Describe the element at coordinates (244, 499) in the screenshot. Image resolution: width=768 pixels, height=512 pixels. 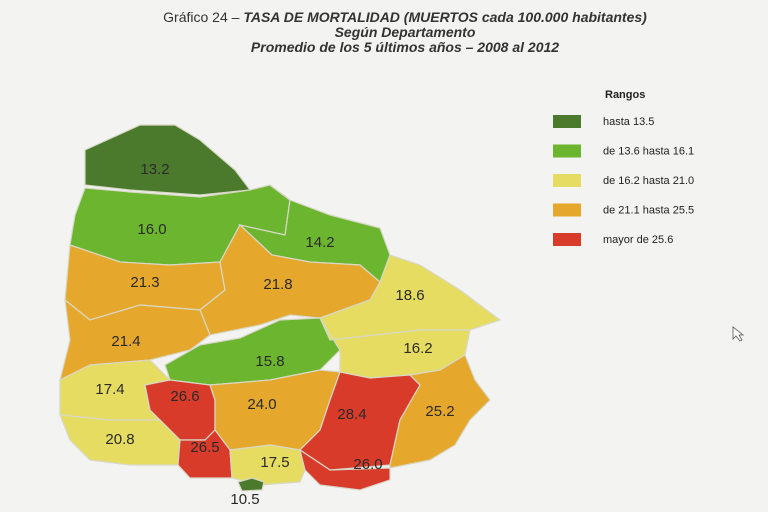
I see `region-label: 10.5` at that location.